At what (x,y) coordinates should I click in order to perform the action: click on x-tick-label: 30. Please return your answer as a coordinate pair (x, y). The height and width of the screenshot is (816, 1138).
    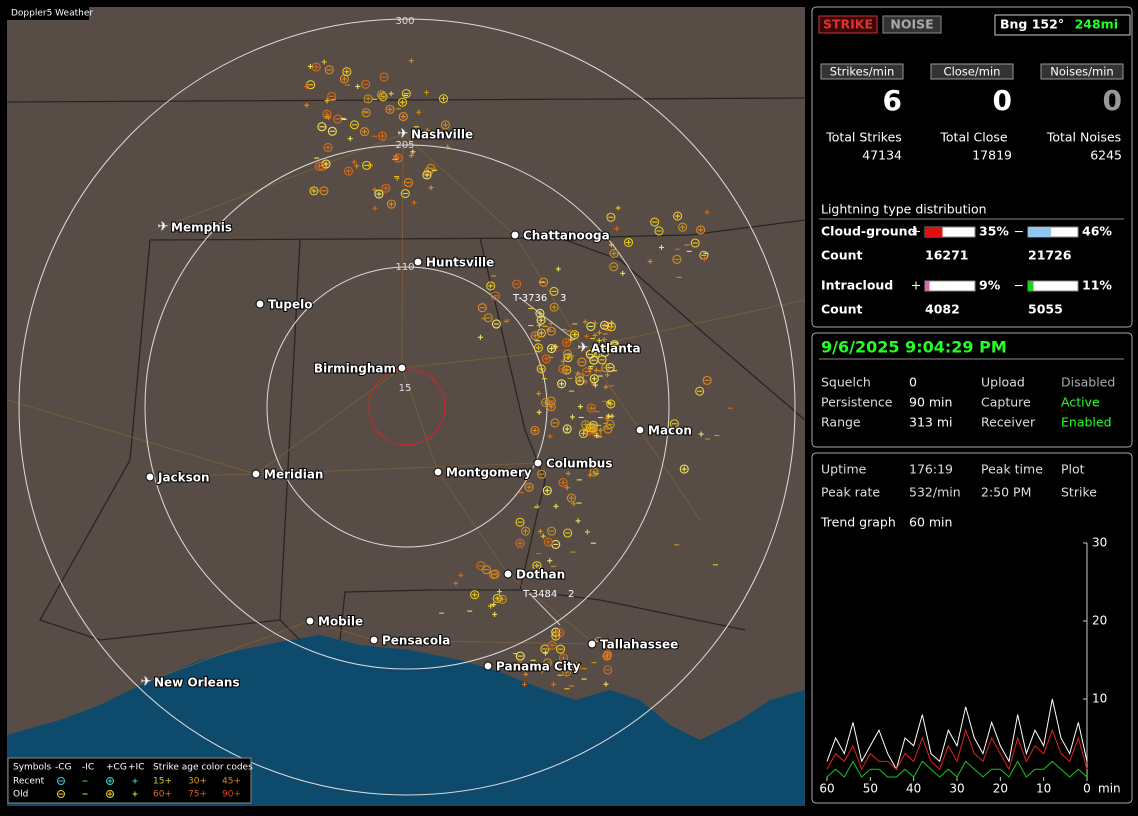
    Looking at the image, I should click on (956, 789).